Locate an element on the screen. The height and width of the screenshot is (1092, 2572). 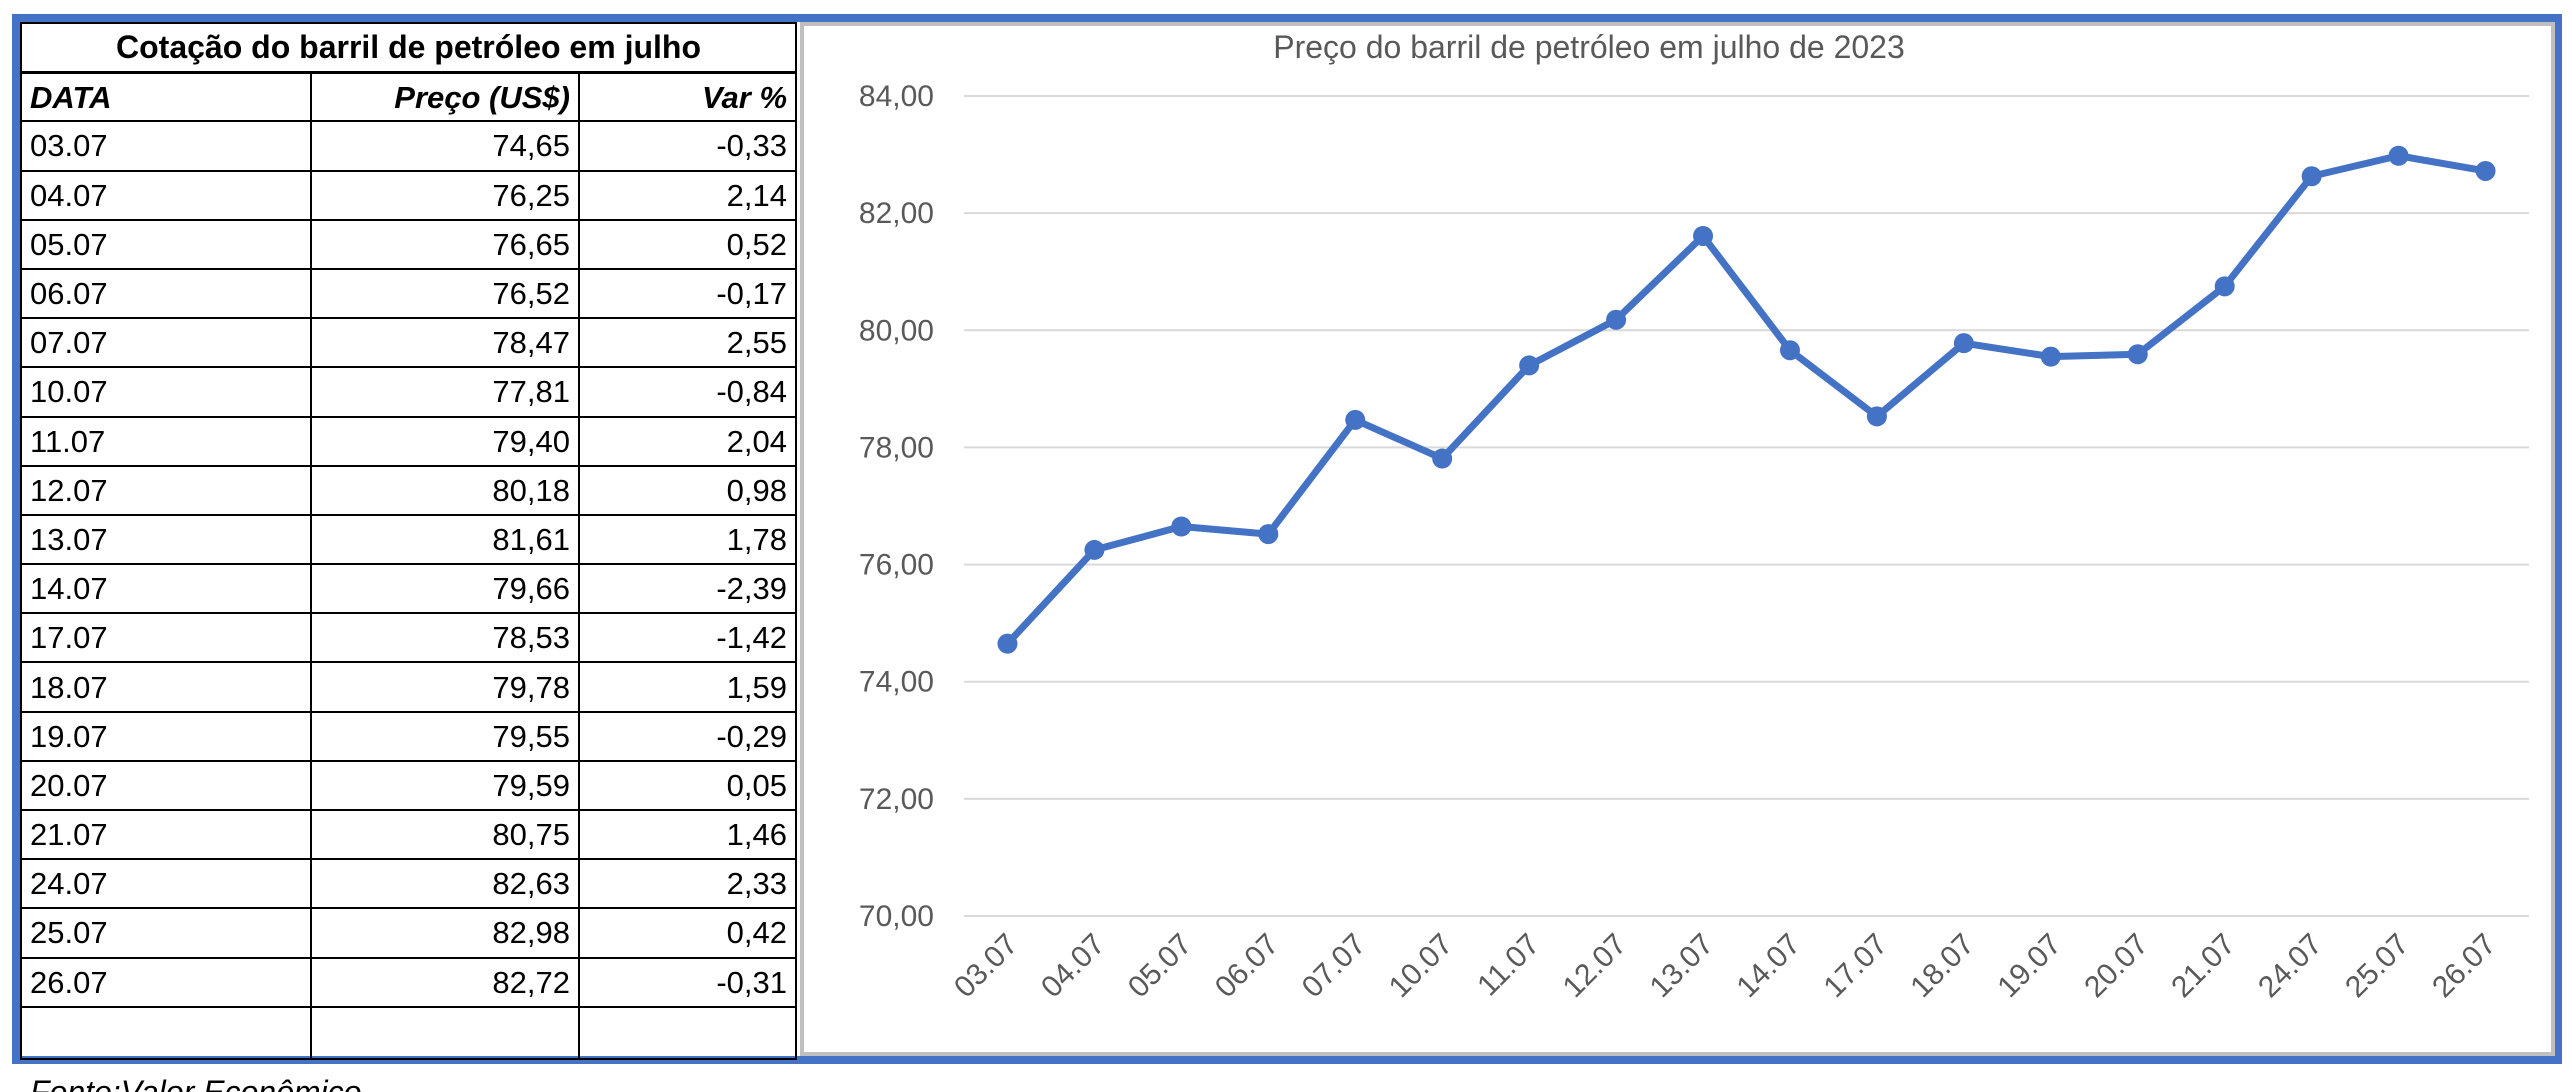
cell-price: 78,53 is located at coordinates (445, 638).